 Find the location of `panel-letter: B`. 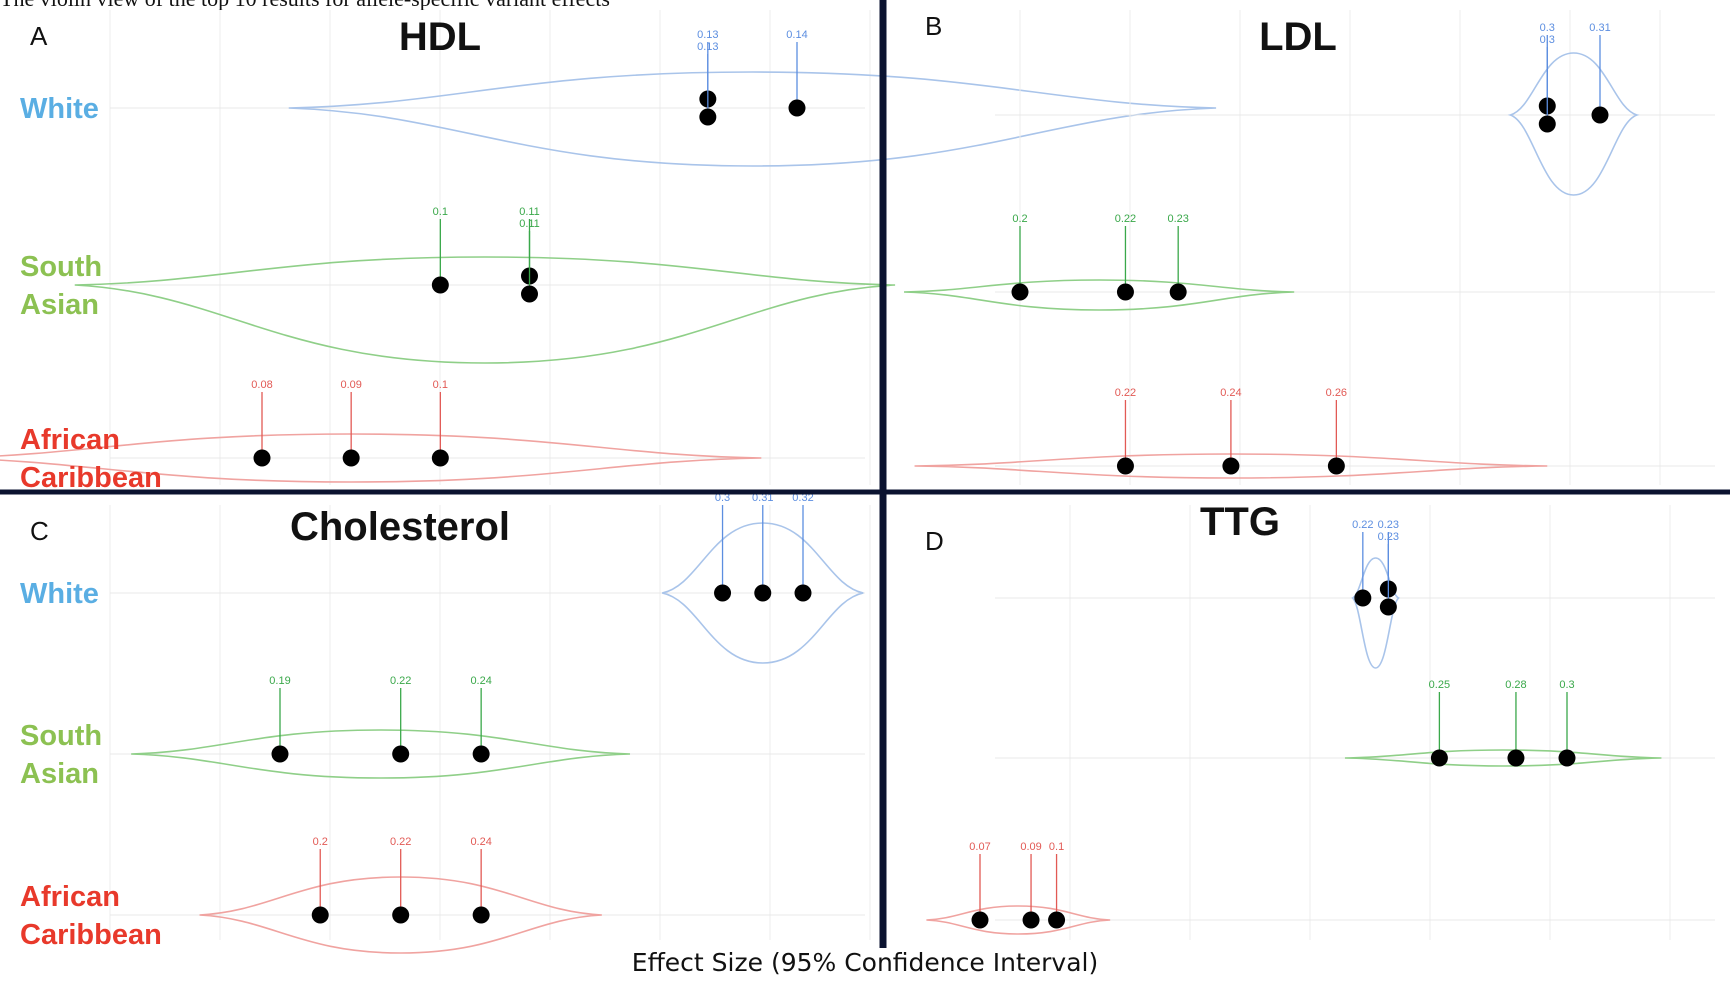

panel-letter: B is located at coordinates (933, 26).